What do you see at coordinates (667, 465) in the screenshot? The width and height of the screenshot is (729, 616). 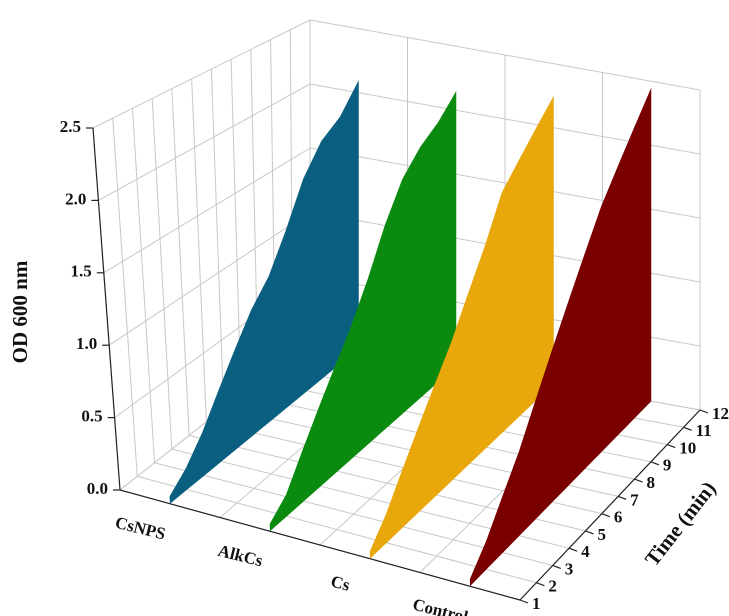 I see `x-tick-label: 9` at bounding box center [667, 465].